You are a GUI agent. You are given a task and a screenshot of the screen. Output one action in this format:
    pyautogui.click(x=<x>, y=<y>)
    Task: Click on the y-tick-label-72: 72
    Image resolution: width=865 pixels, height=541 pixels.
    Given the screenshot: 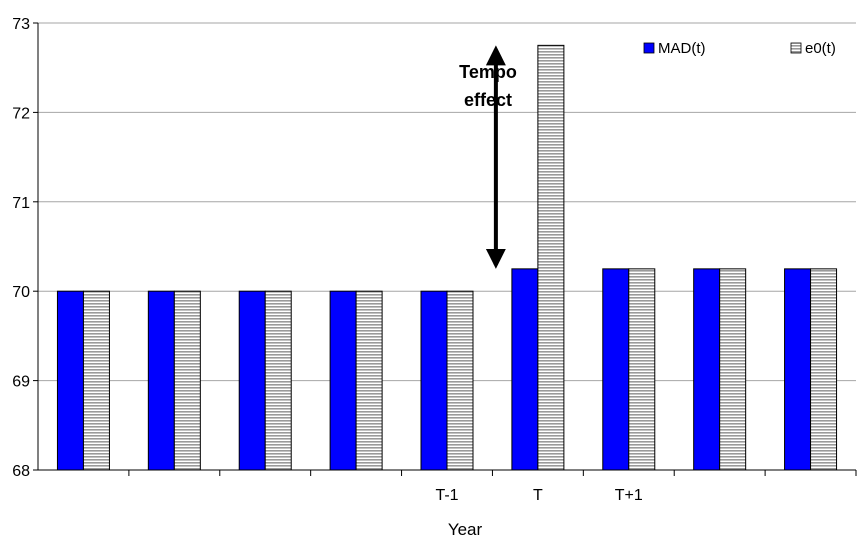 What is the action you would take?
    pyautogui.click(x=21, y=113)
    